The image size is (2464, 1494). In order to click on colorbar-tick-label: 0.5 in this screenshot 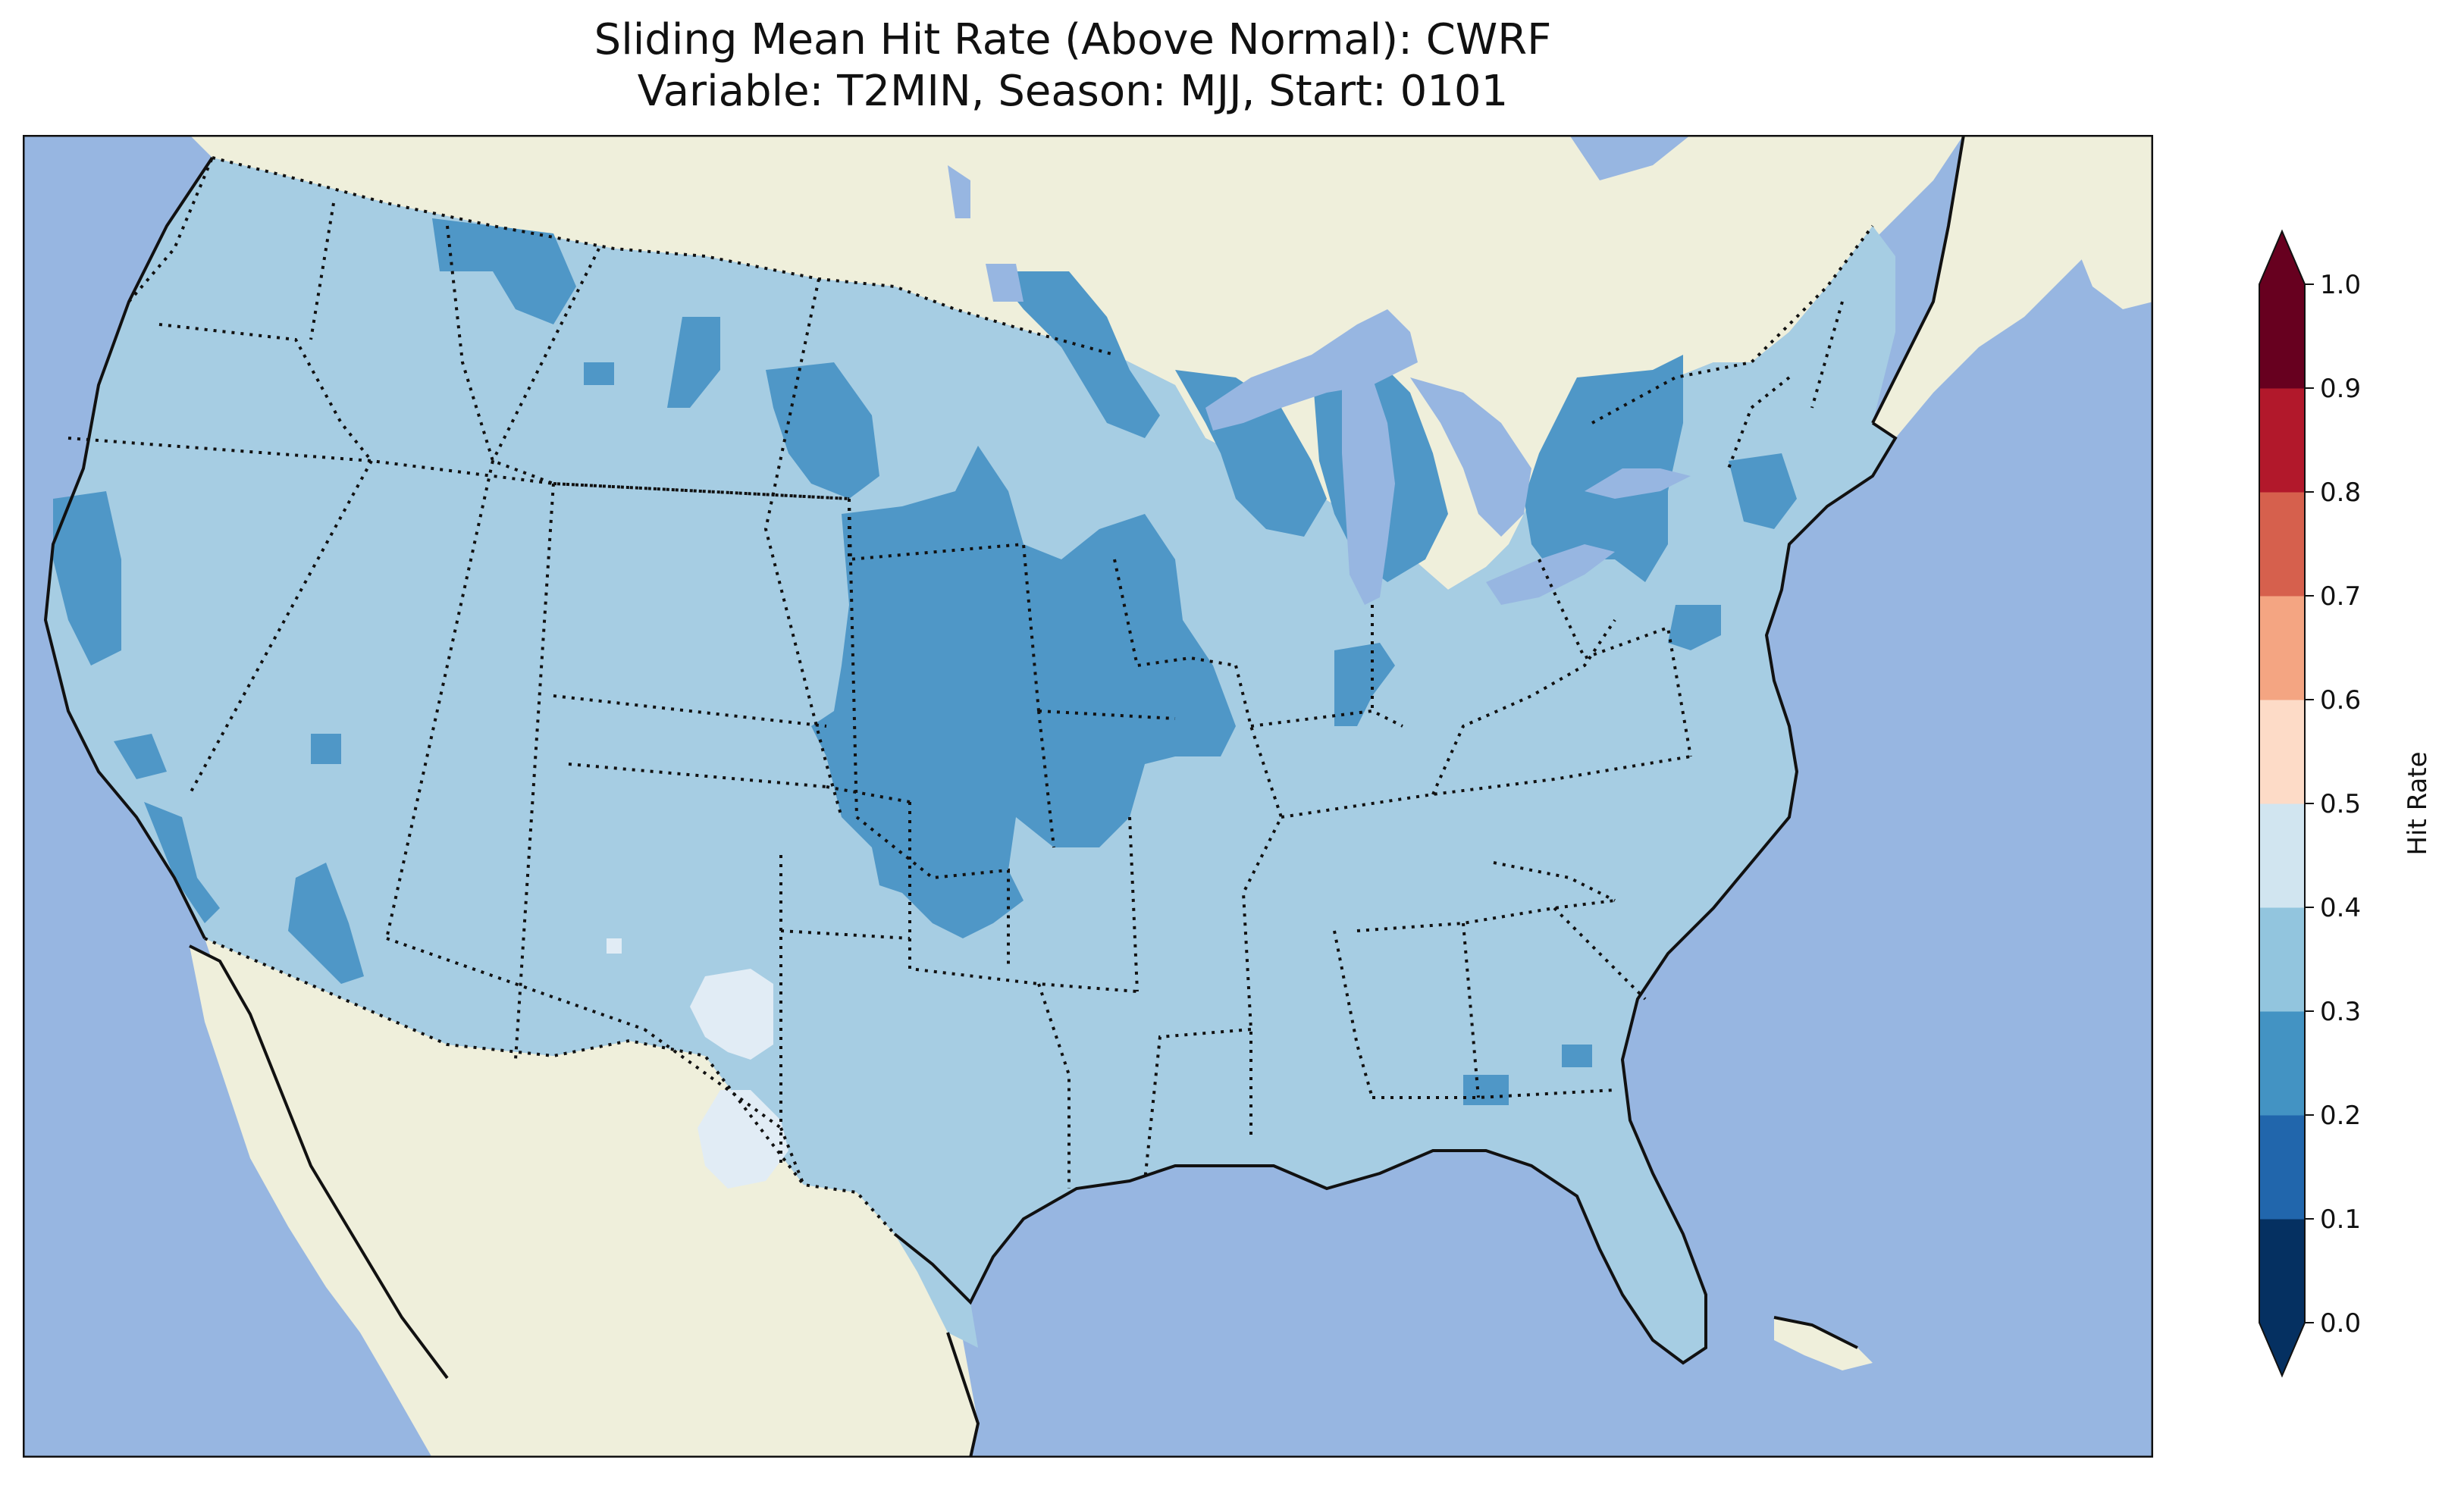, I will do `click(2340, 804)`.